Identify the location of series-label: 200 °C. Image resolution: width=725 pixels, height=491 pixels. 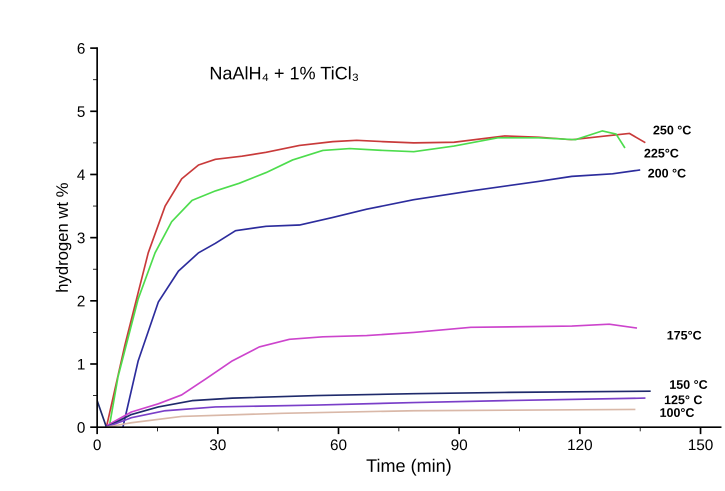
(667, 173).